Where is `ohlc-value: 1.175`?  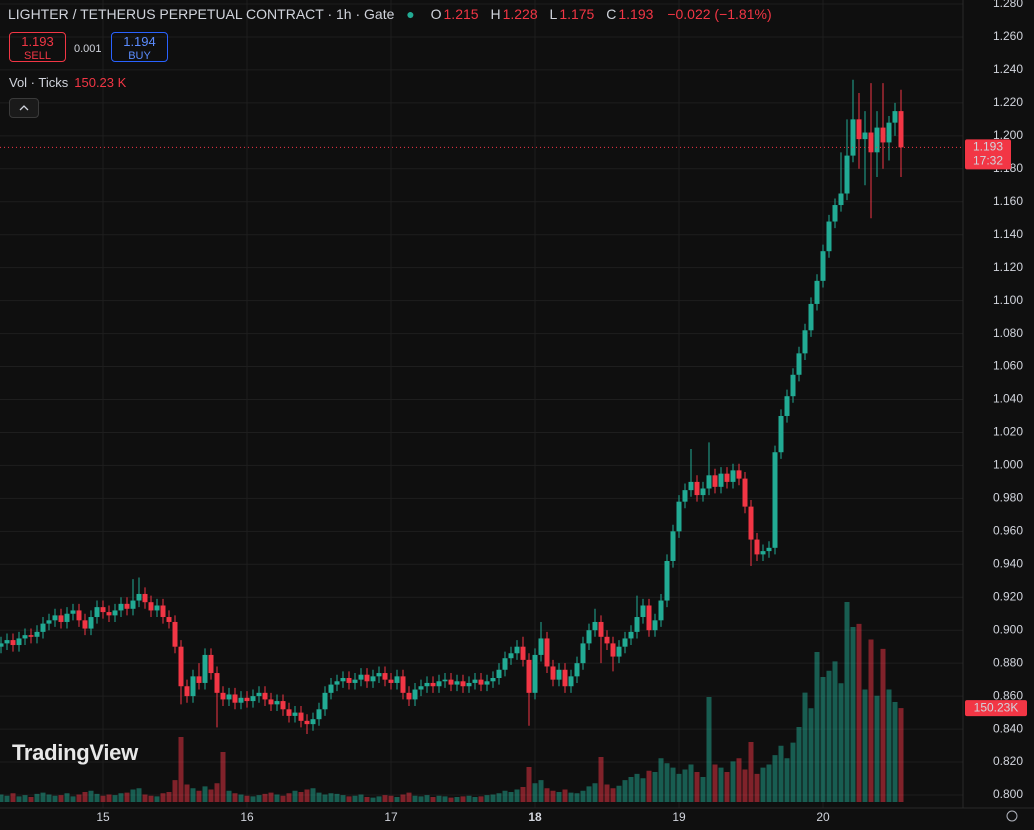 ohlc-value: 1.175 is located at coordinates (577, 14).